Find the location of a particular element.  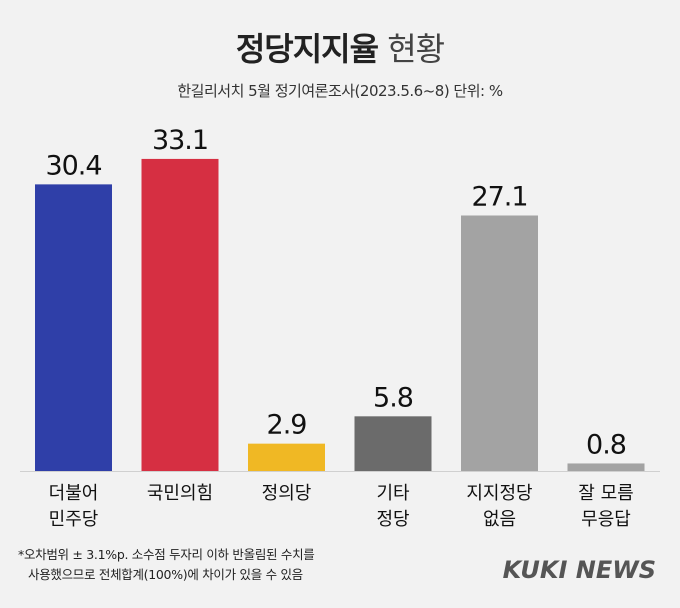

chart-title-main: 정당지지율 is located at coordinates (307, 49).